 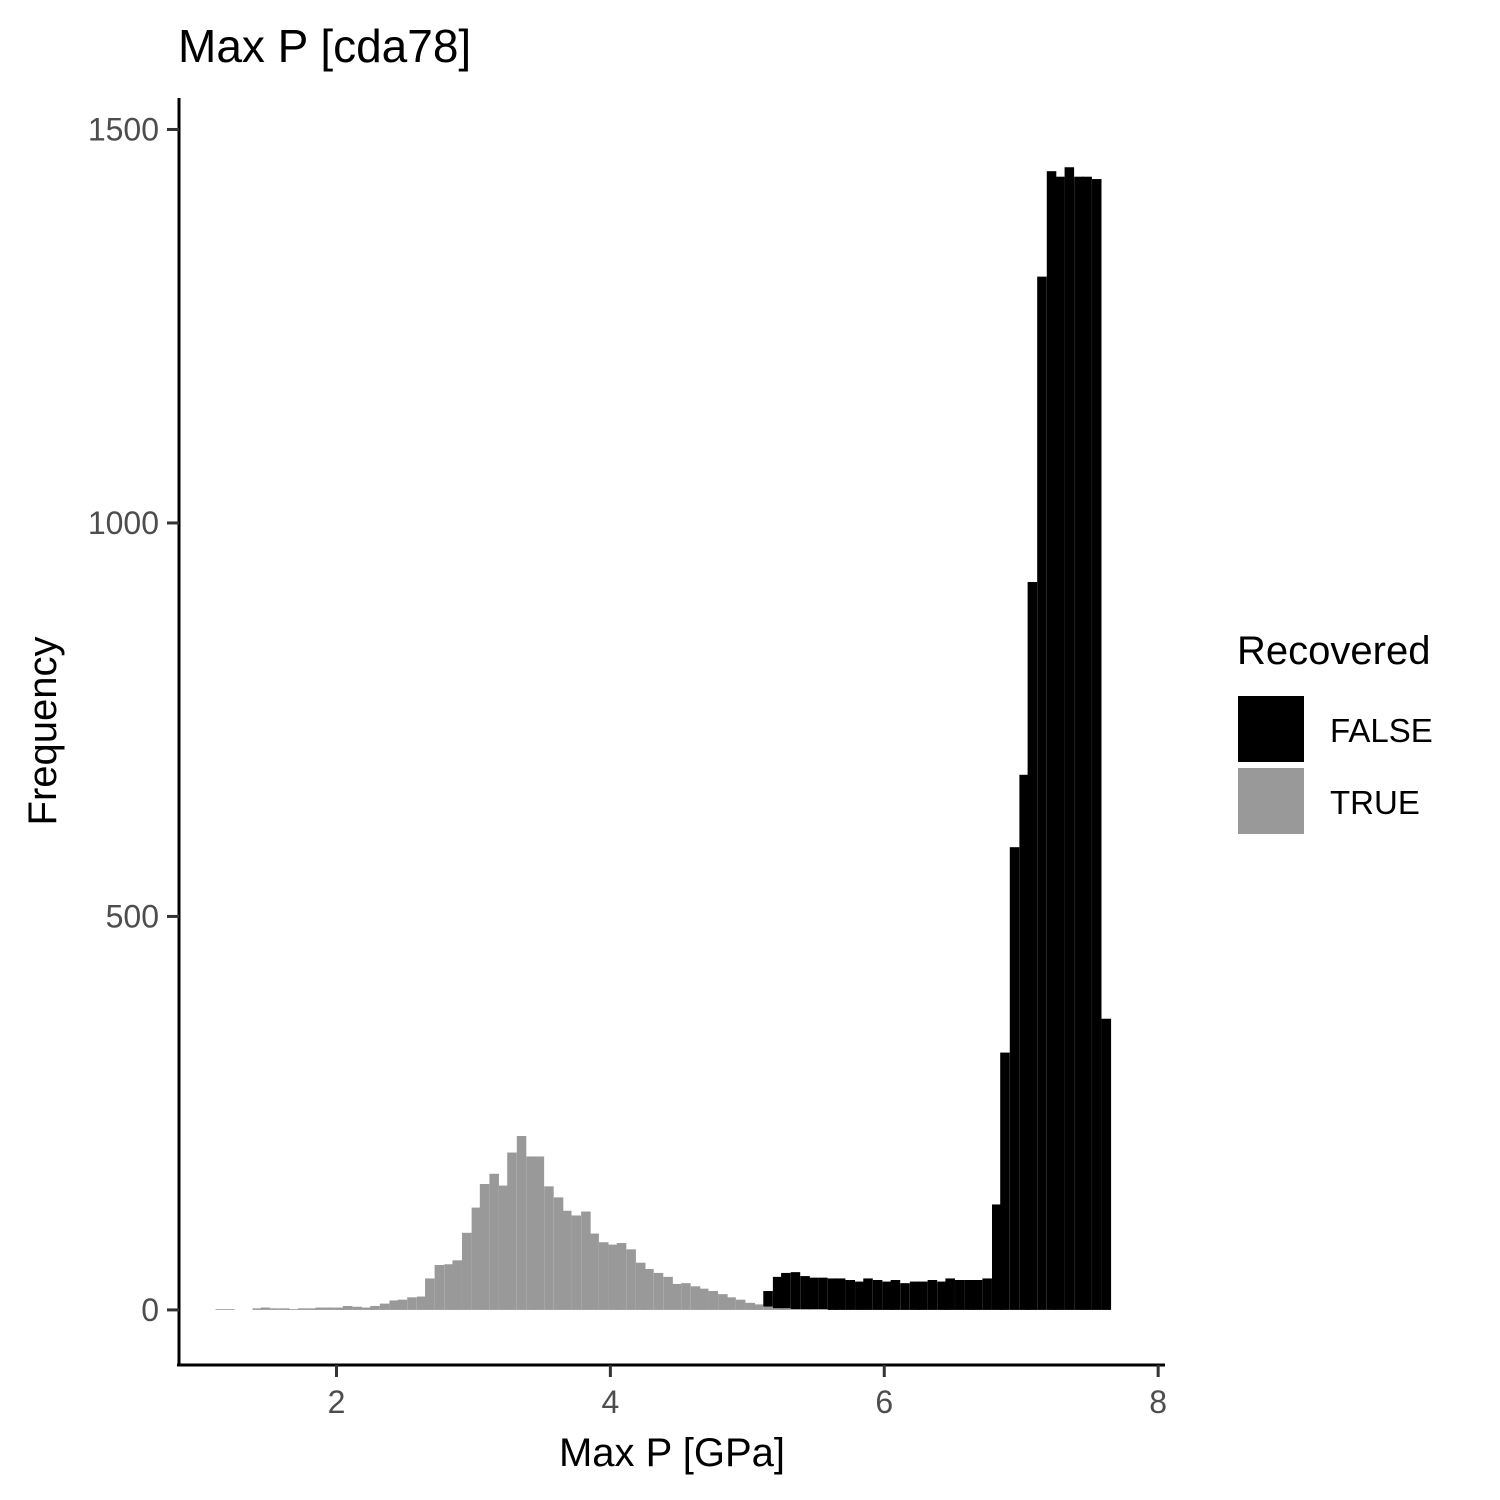 What do you see at coordinates (1271, 801) in the screenshot?
I see `legend-swatch-true` at bounding box center [1271, 801].